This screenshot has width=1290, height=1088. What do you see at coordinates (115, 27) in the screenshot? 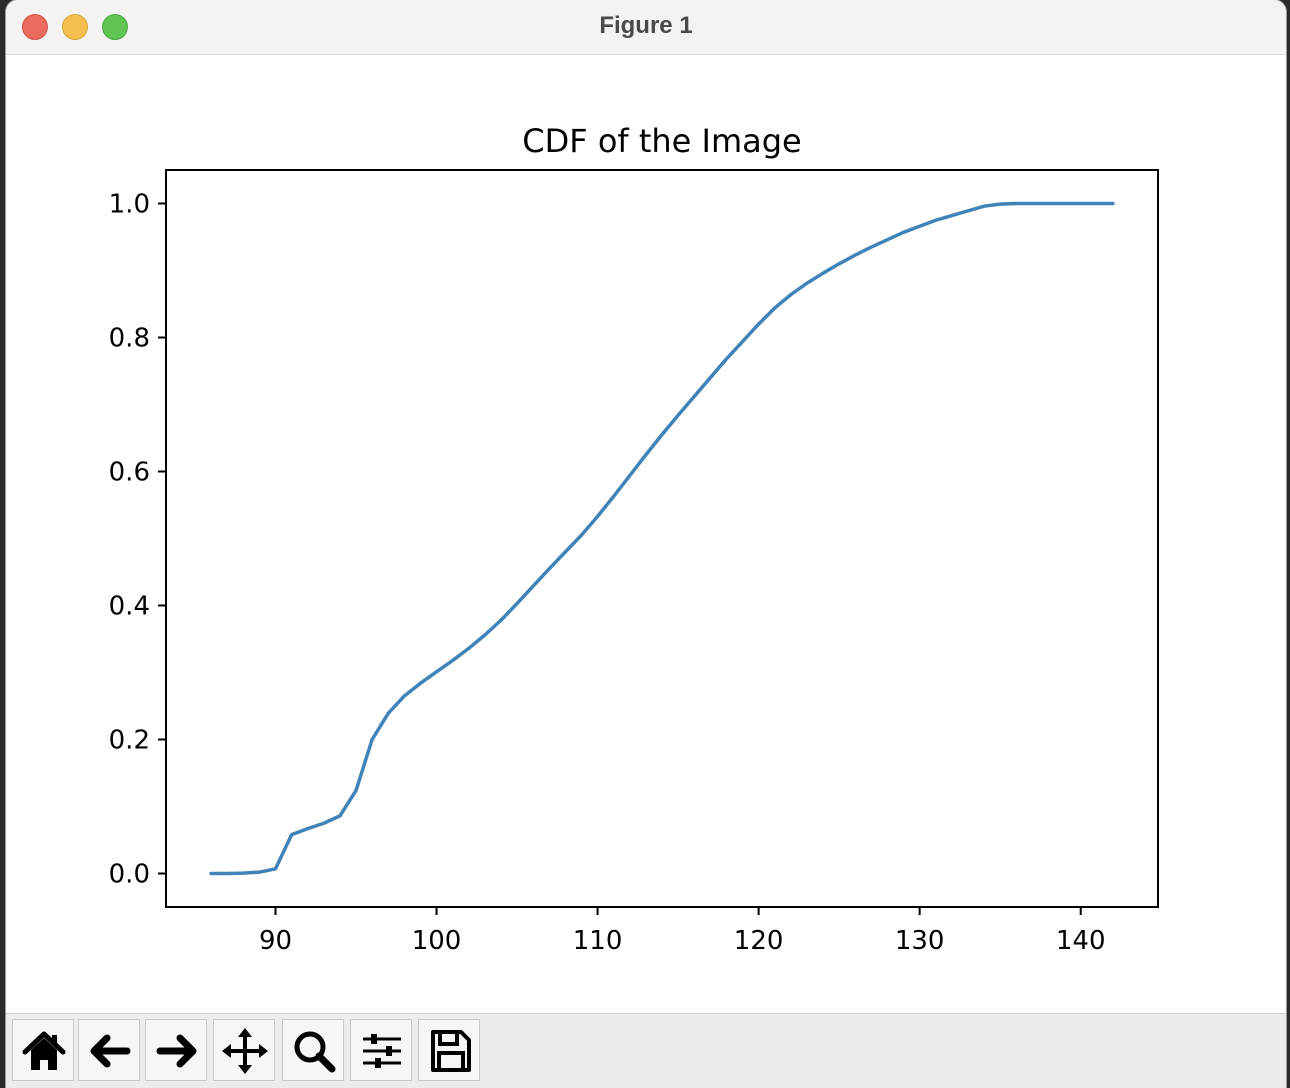
I see `zoom-window-button` at bounding box center [115, 27].